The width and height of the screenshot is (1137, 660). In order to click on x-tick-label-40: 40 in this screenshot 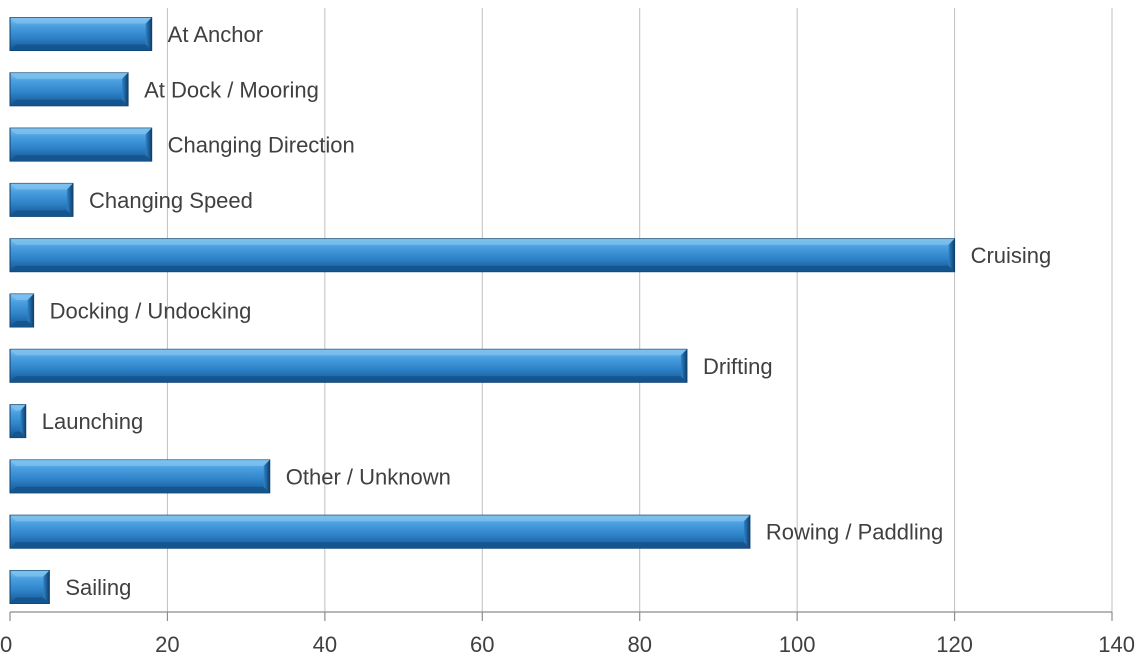, I will do `click(325, 644)`.